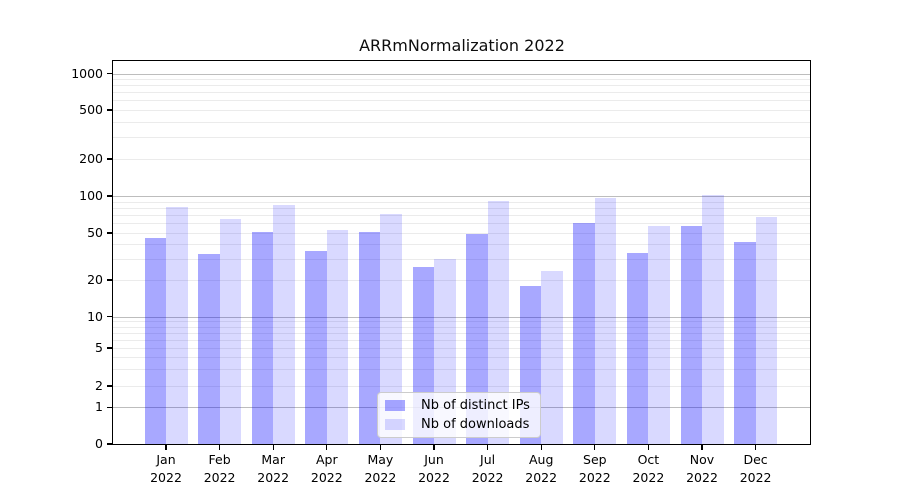  I want to click on y-tick-label: 50, so click(95, 232).